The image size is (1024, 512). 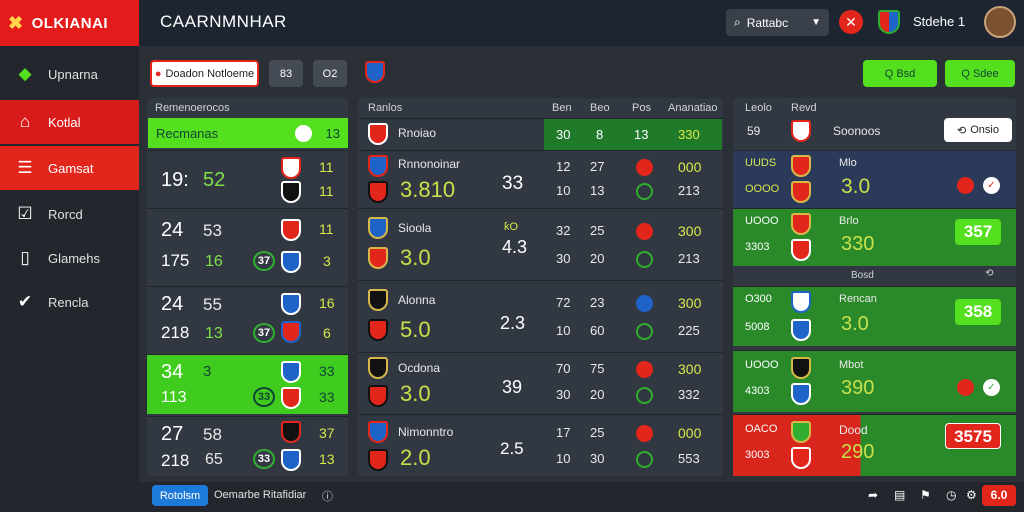 I want to click on cell: 33, so click(x=327, y=397).